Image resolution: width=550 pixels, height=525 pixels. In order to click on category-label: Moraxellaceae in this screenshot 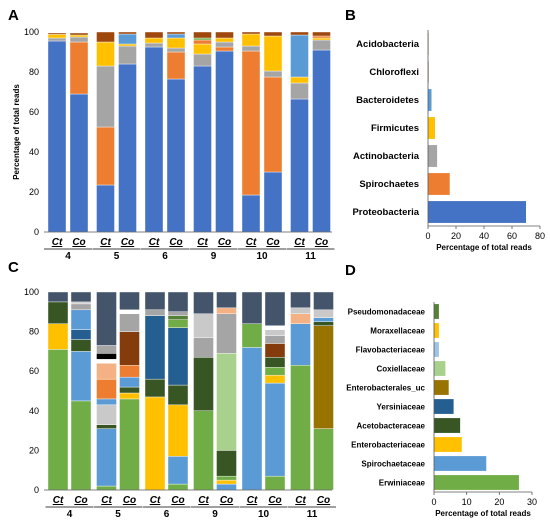, I will do `click(397, 331)`.